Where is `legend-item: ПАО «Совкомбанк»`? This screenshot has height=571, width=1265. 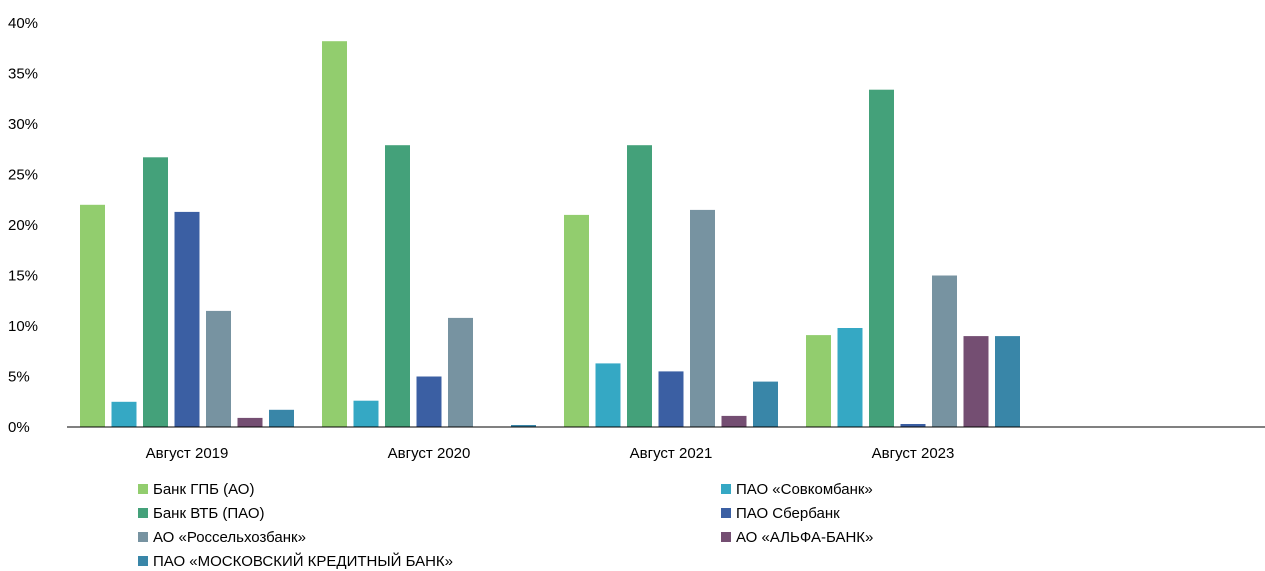 legend-item: ПАО «Совкомбанк» is located at coordinates (797, 489).